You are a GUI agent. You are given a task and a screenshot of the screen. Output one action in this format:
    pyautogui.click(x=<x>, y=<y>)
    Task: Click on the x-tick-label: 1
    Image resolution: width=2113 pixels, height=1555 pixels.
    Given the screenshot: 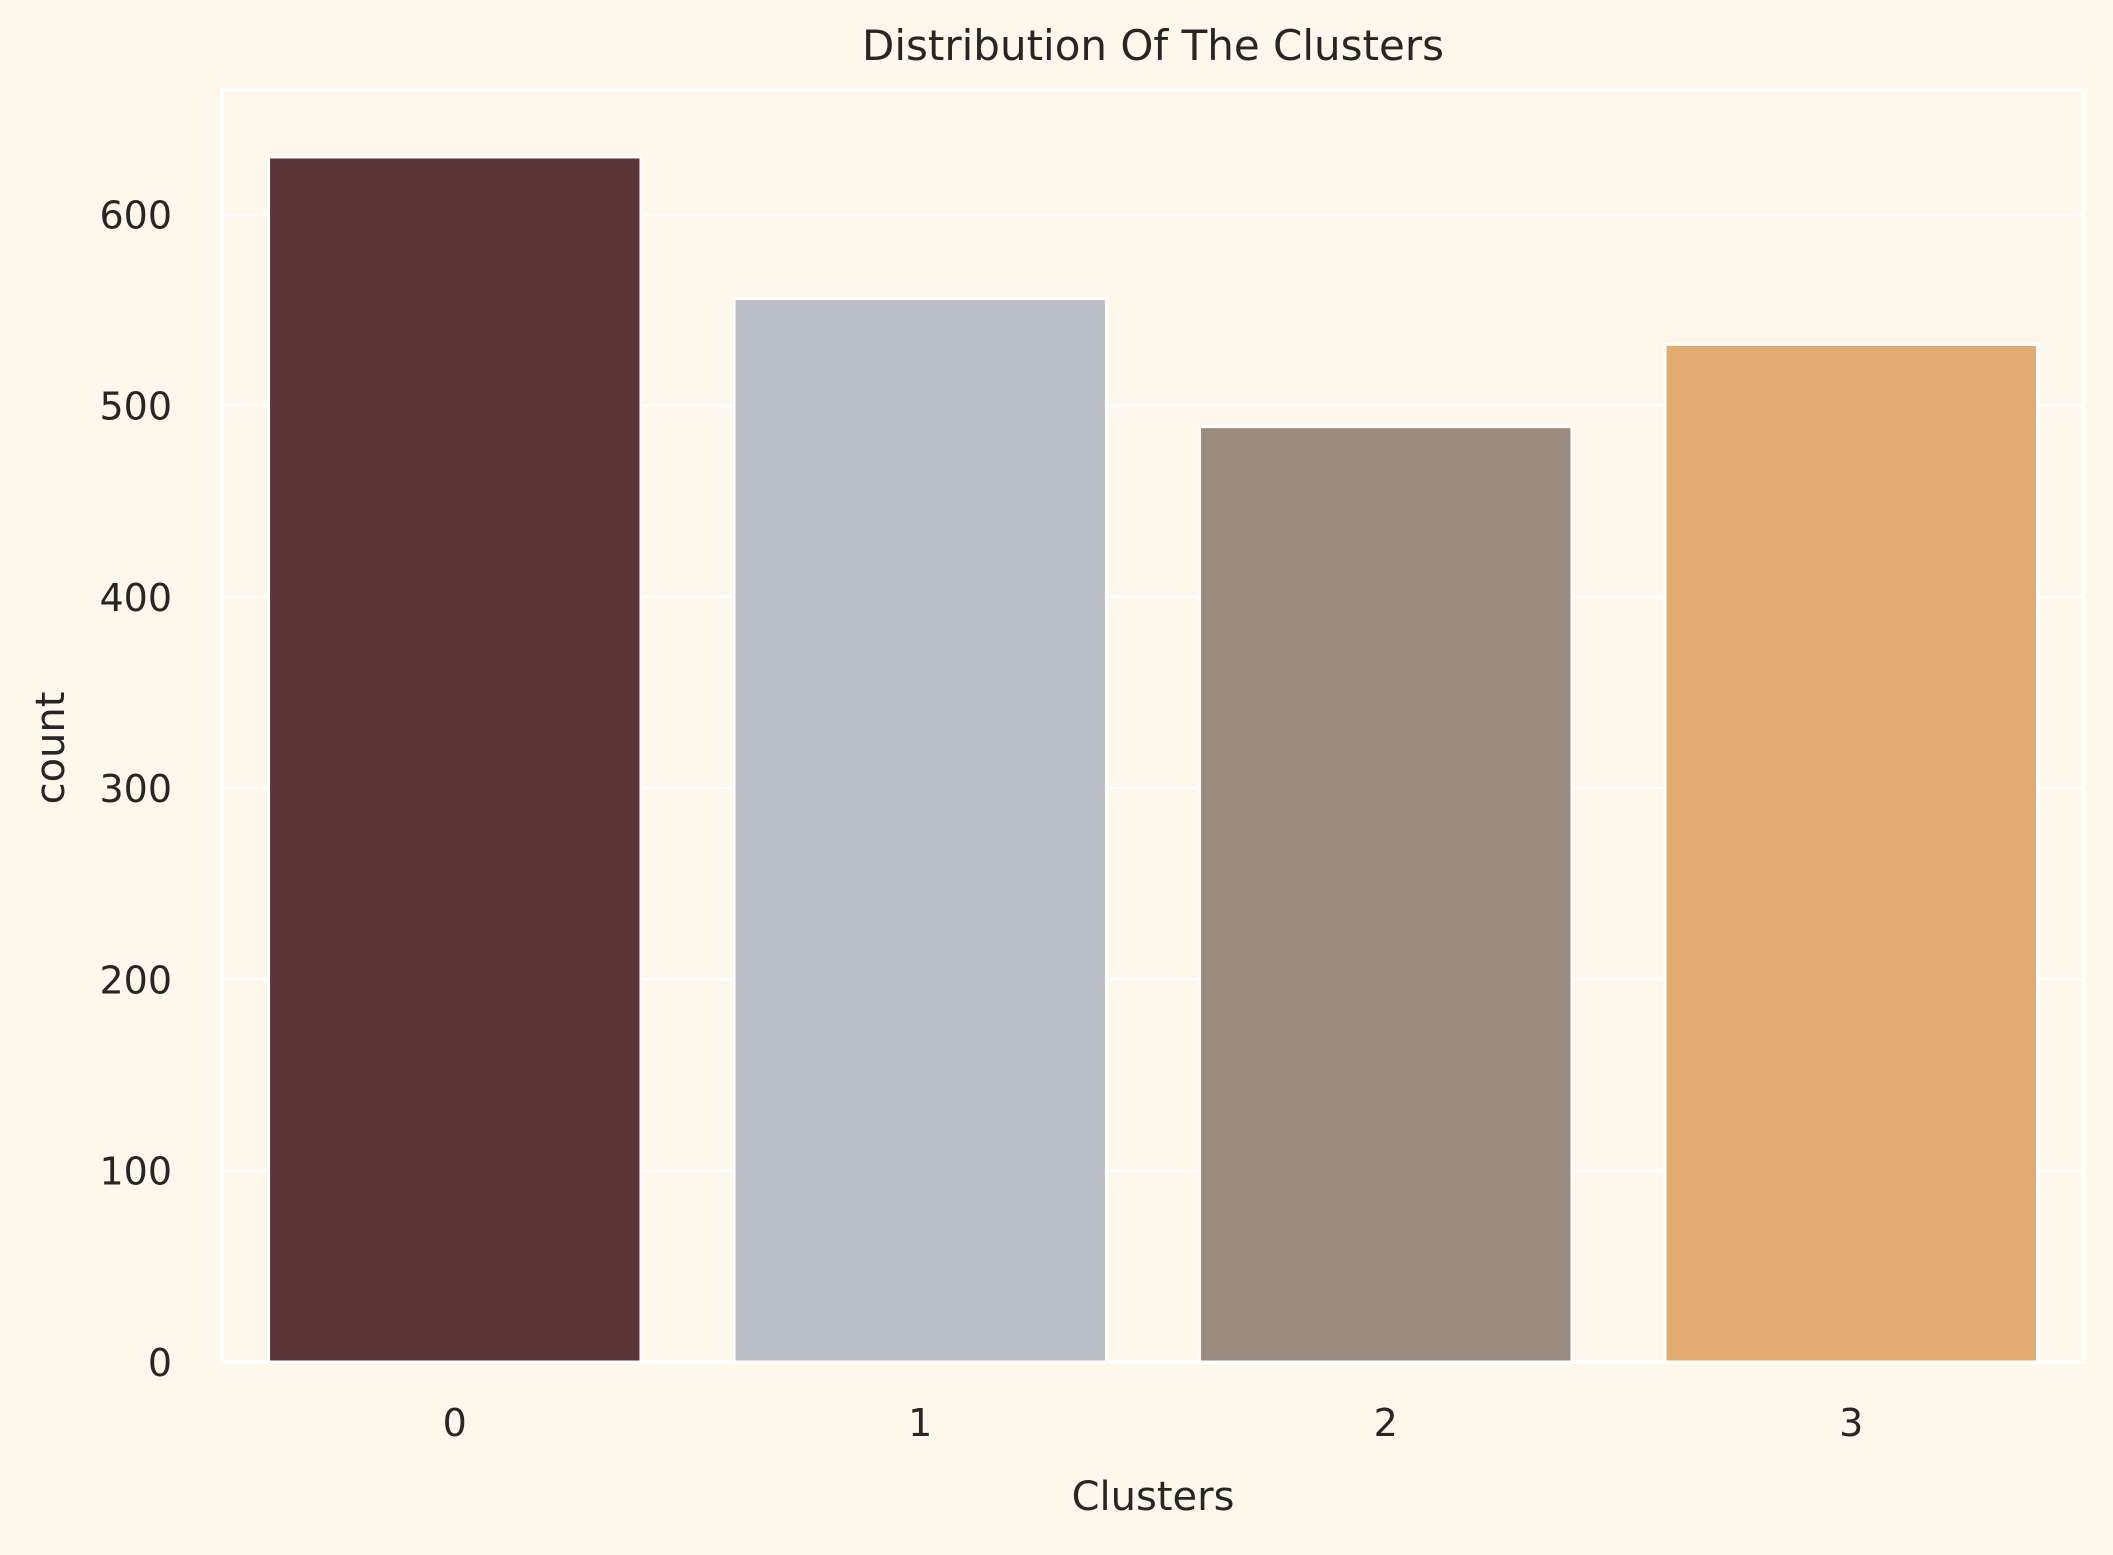 What is the action you would take?
    pyautogui.click(x=920, y=1423)
    